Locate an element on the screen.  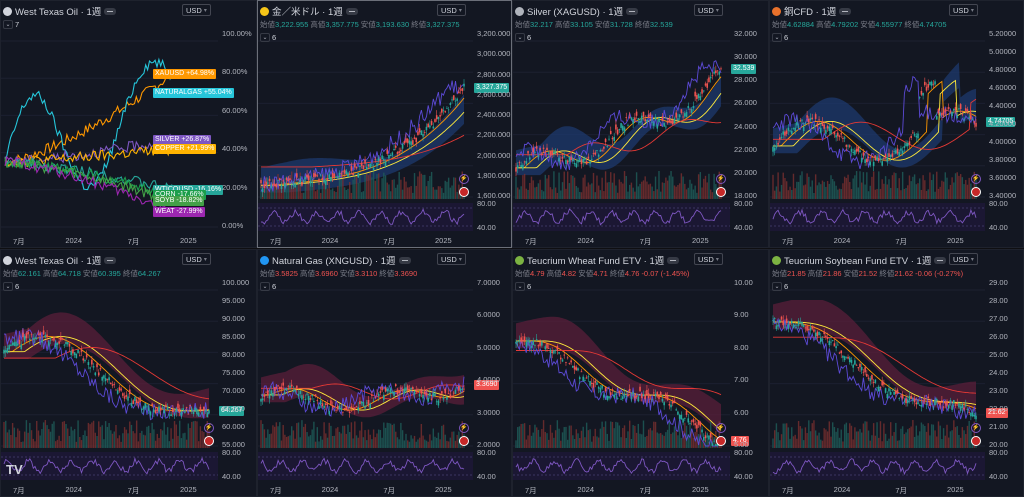
chart-header: 銅CFD · 1週 is located at coordinates (812, 11).